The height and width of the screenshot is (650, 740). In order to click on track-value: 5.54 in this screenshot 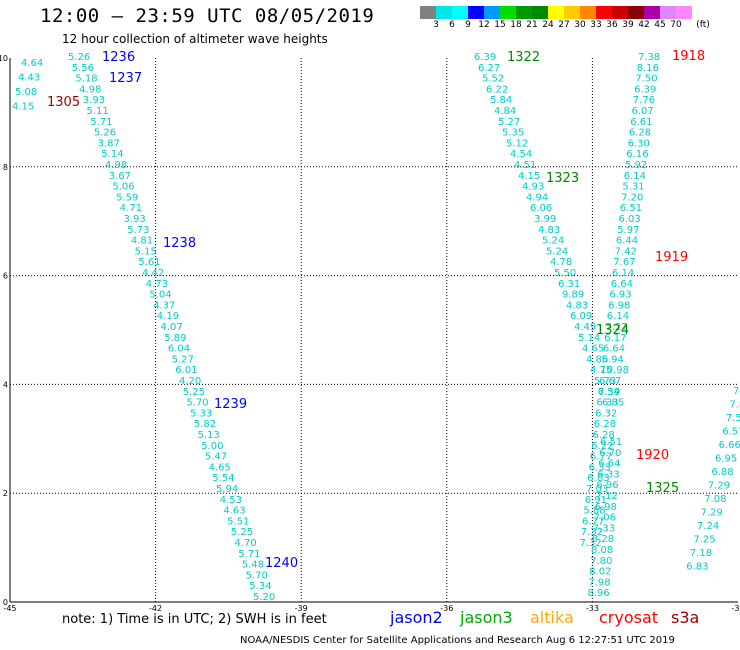, I will do `click(223, 478)`.